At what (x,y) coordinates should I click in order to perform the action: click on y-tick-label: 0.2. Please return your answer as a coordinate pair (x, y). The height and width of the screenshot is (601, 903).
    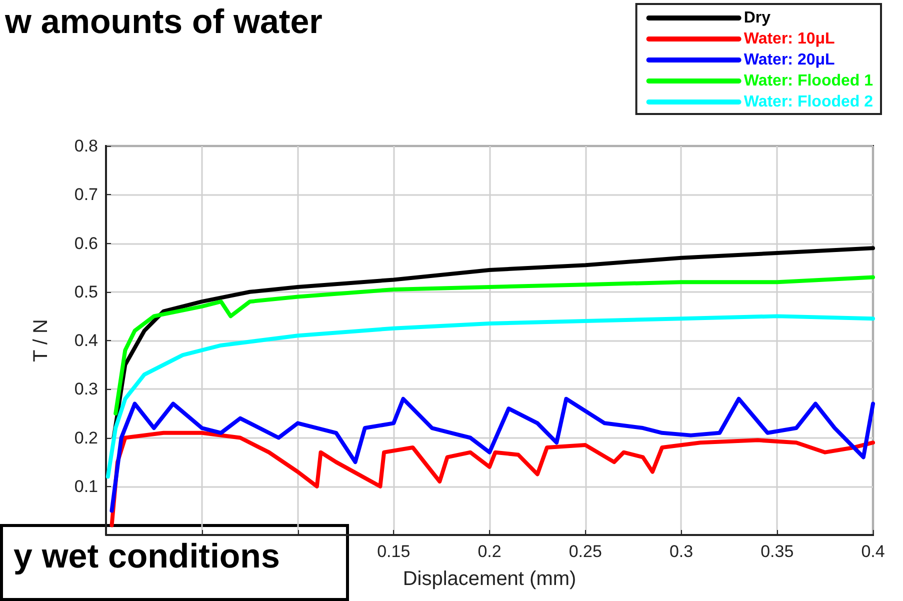
    Looking at the image, I should click on (86, 438).